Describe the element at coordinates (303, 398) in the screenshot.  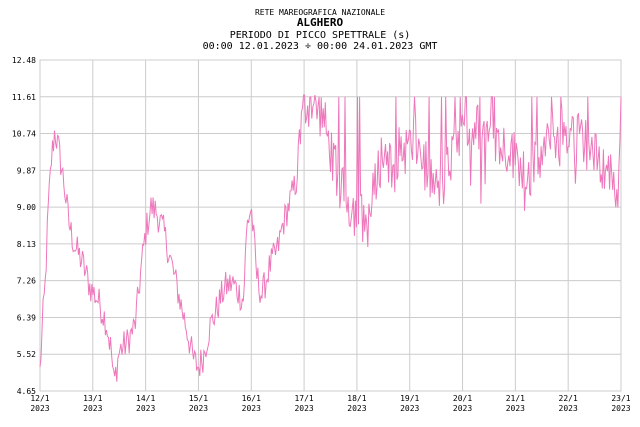
I see `x-tick-label: 17/1` at that location.